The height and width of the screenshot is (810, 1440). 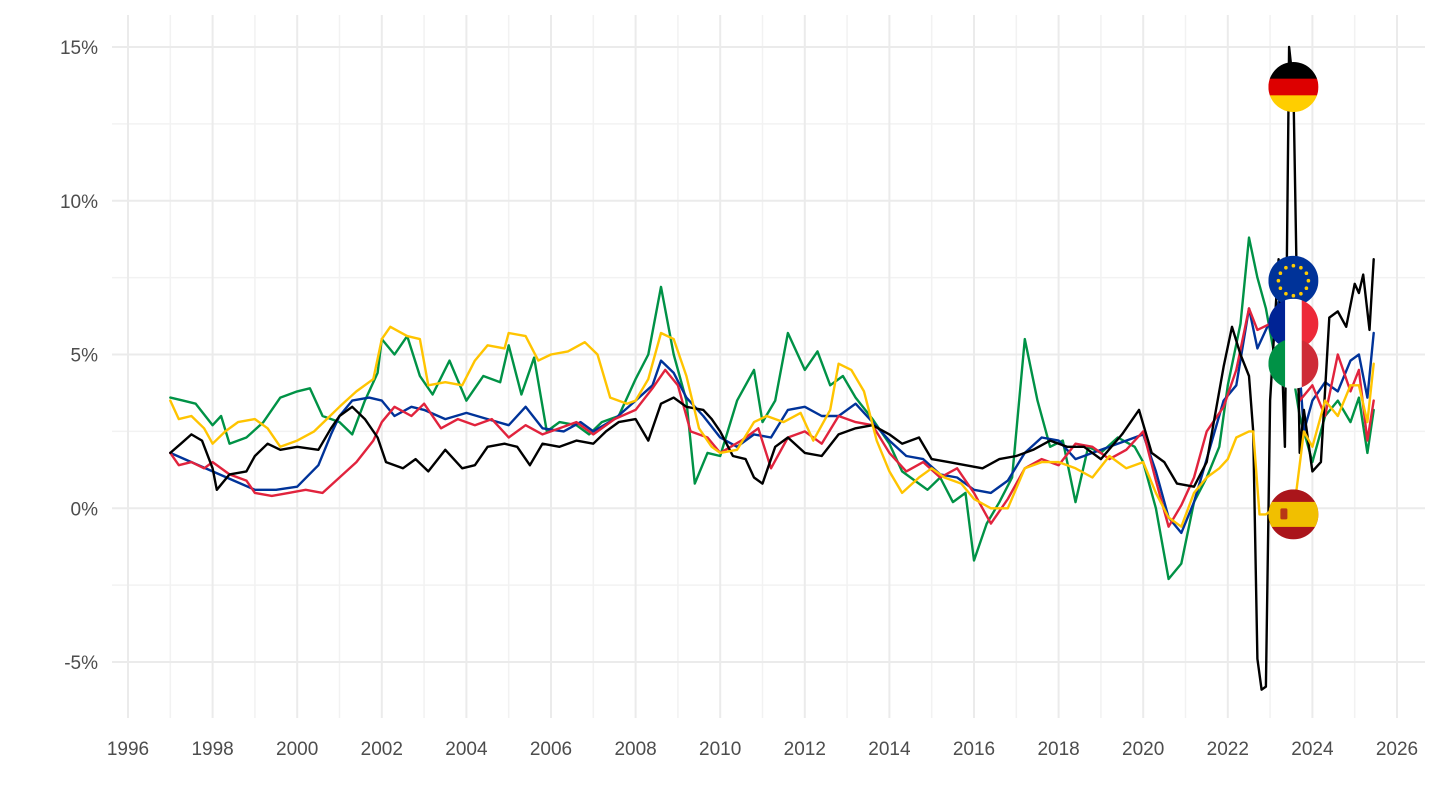 What do you see at coordinates (297, 749) in the screenshot?
I see `x-tick-label: 2000` at bounding box center [297, 749].